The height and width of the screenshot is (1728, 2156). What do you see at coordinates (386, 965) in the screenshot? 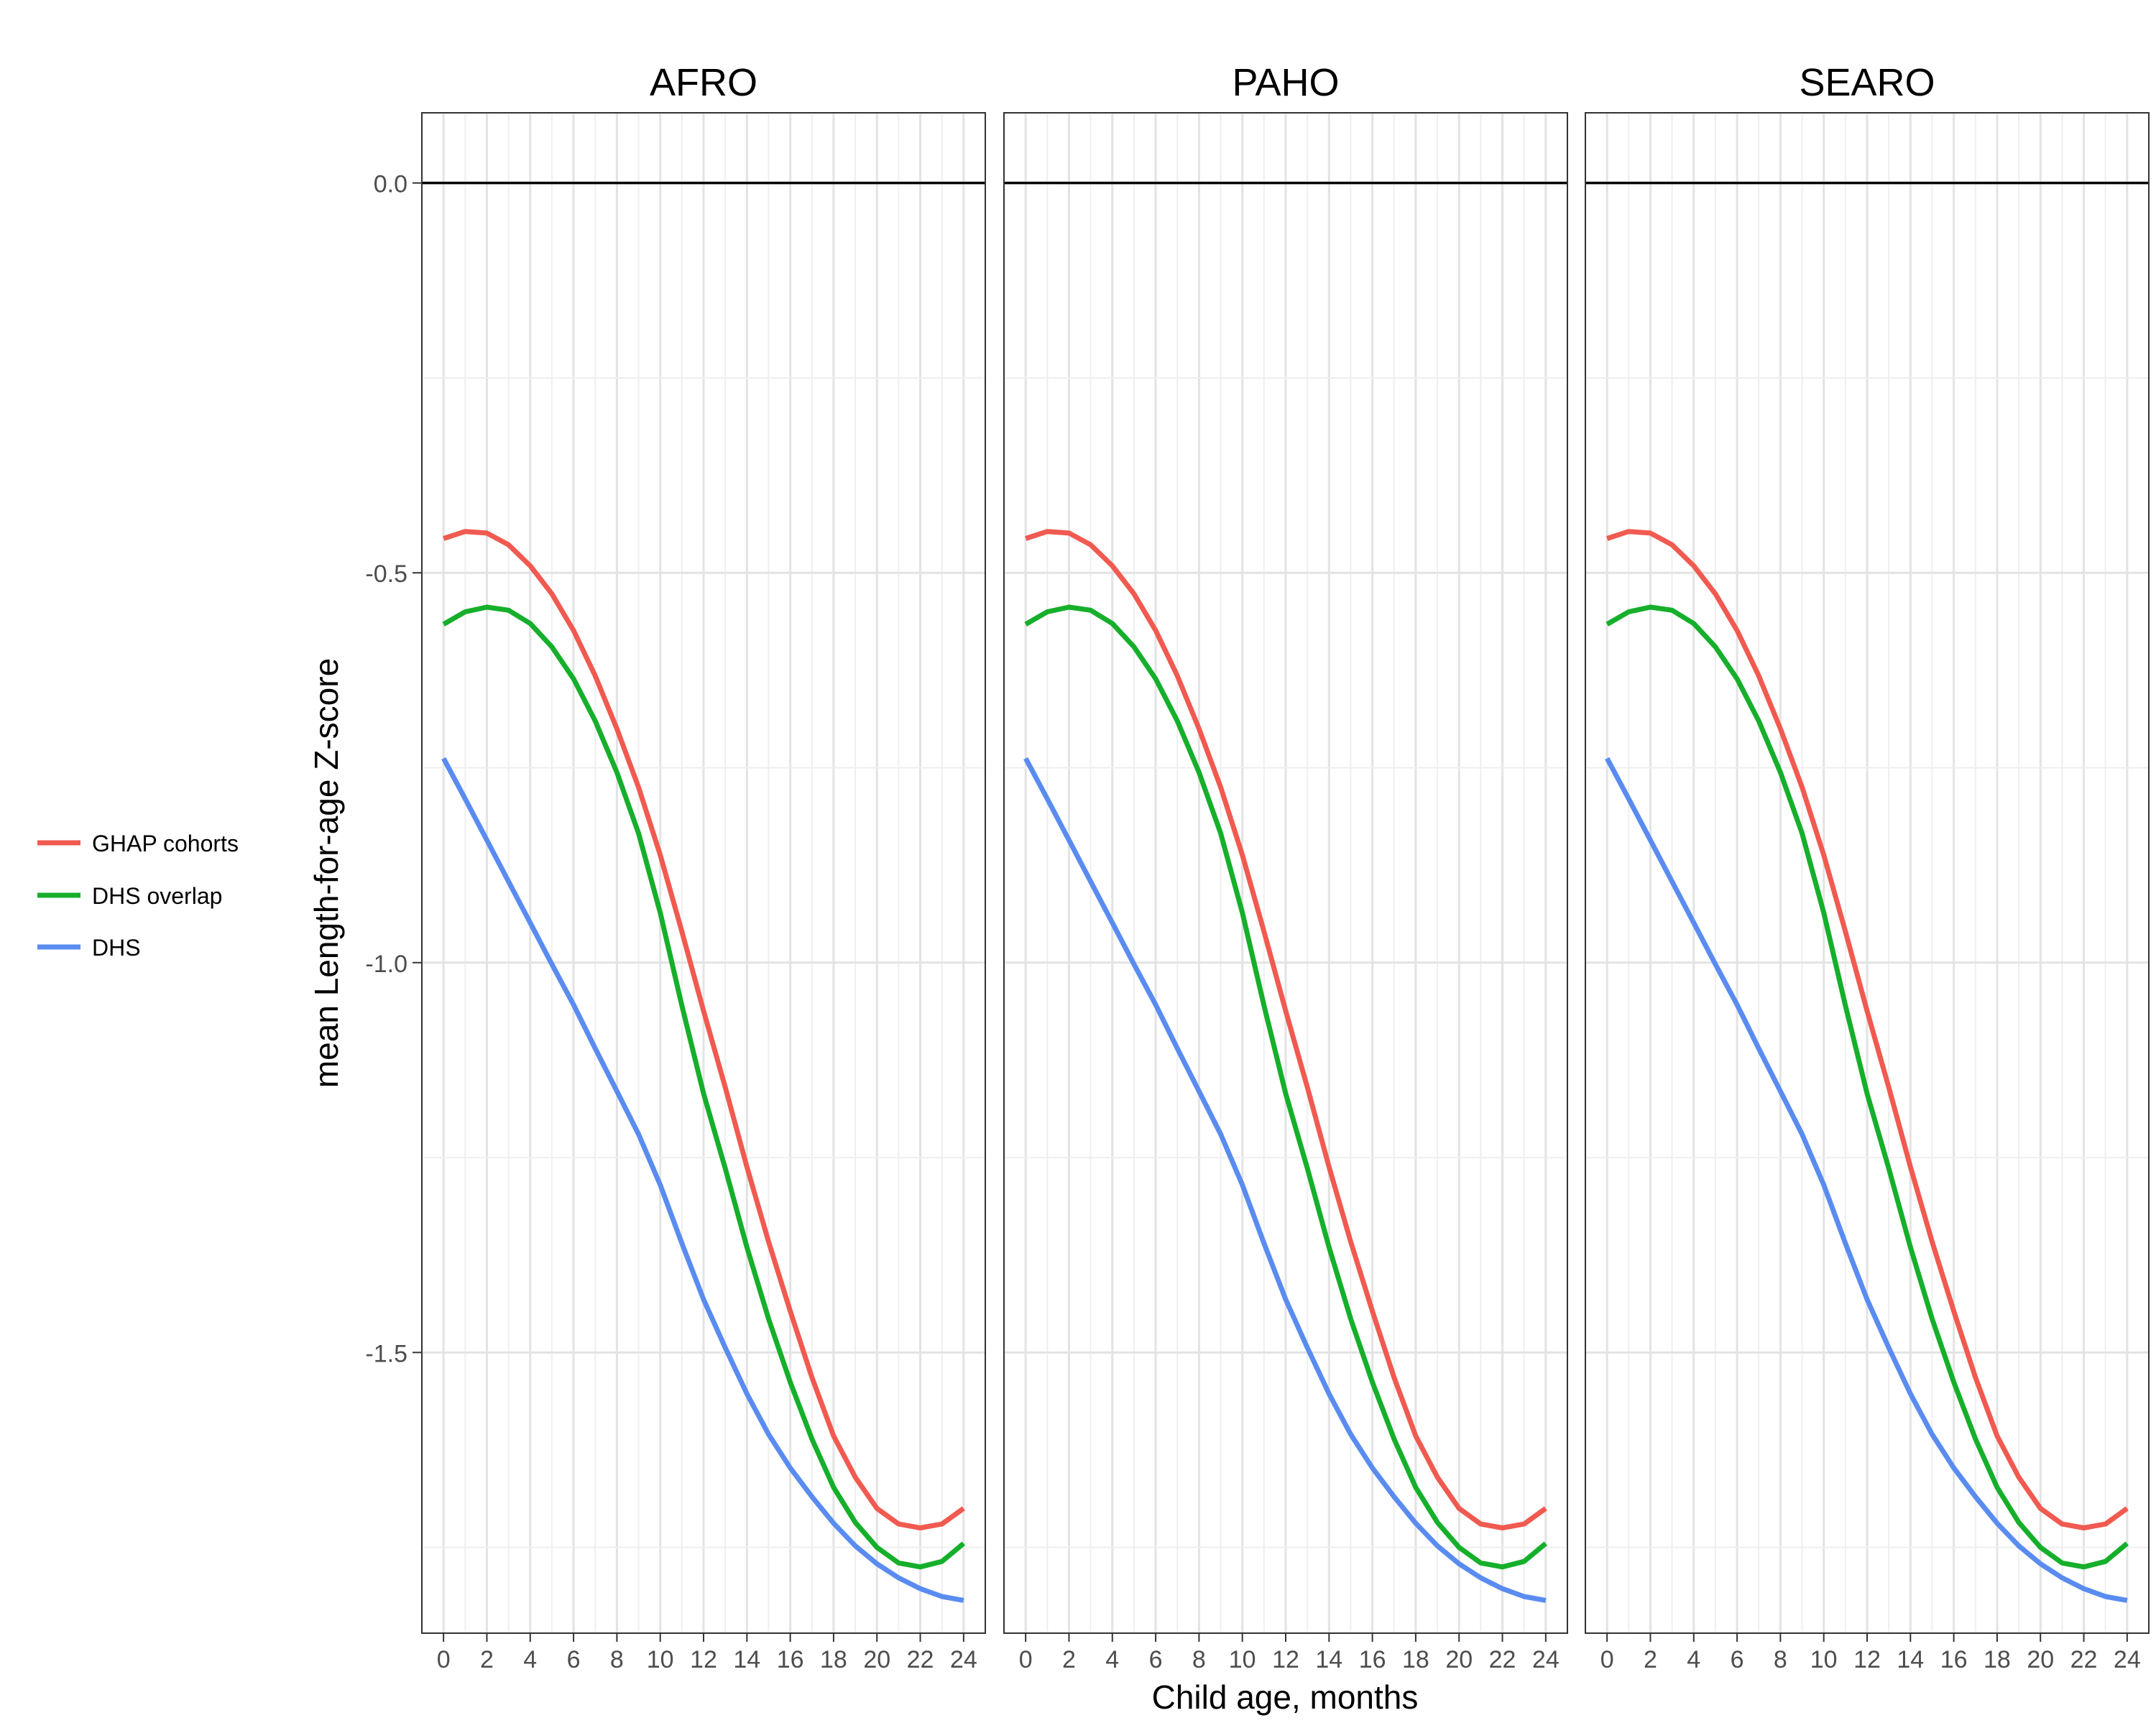
I see `y-tick-label: -1.0` at bounding box center [386, 965].